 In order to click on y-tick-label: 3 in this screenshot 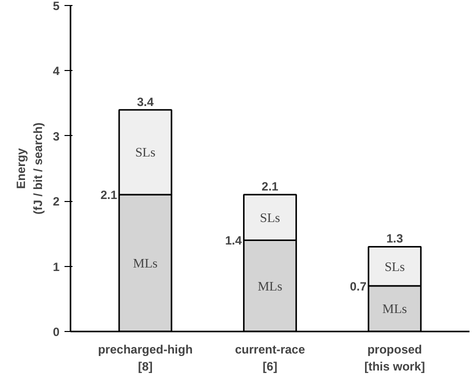, I will do `click(56, 136)`.